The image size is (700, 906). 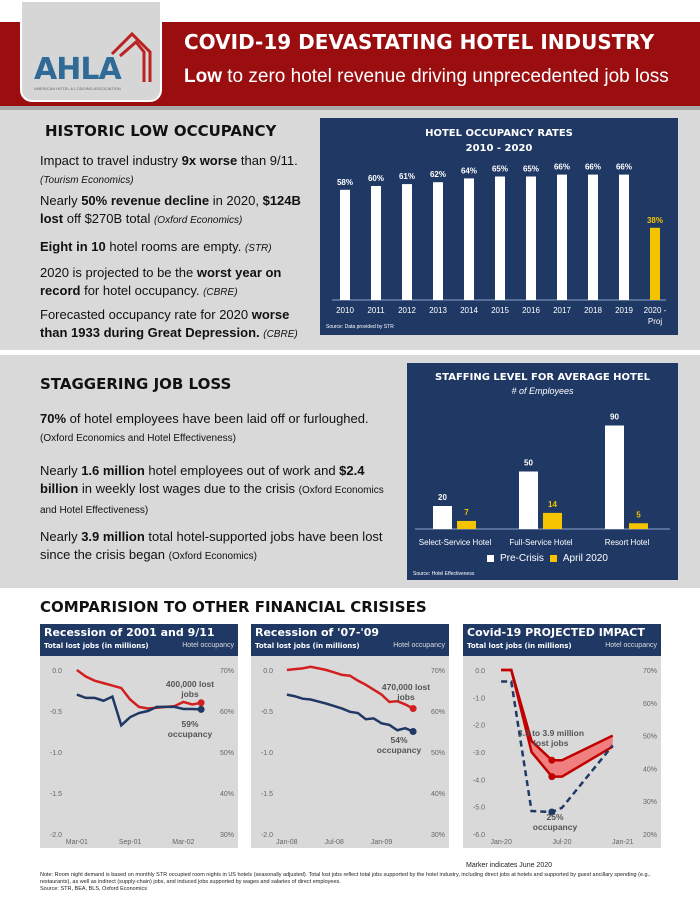 What do you see at coordinates (419, 42) in the screenshot?
I see `page-title: COVID-19 DEVASTATING HOTEL INDUSTRY` at bounding box center [419, 42].